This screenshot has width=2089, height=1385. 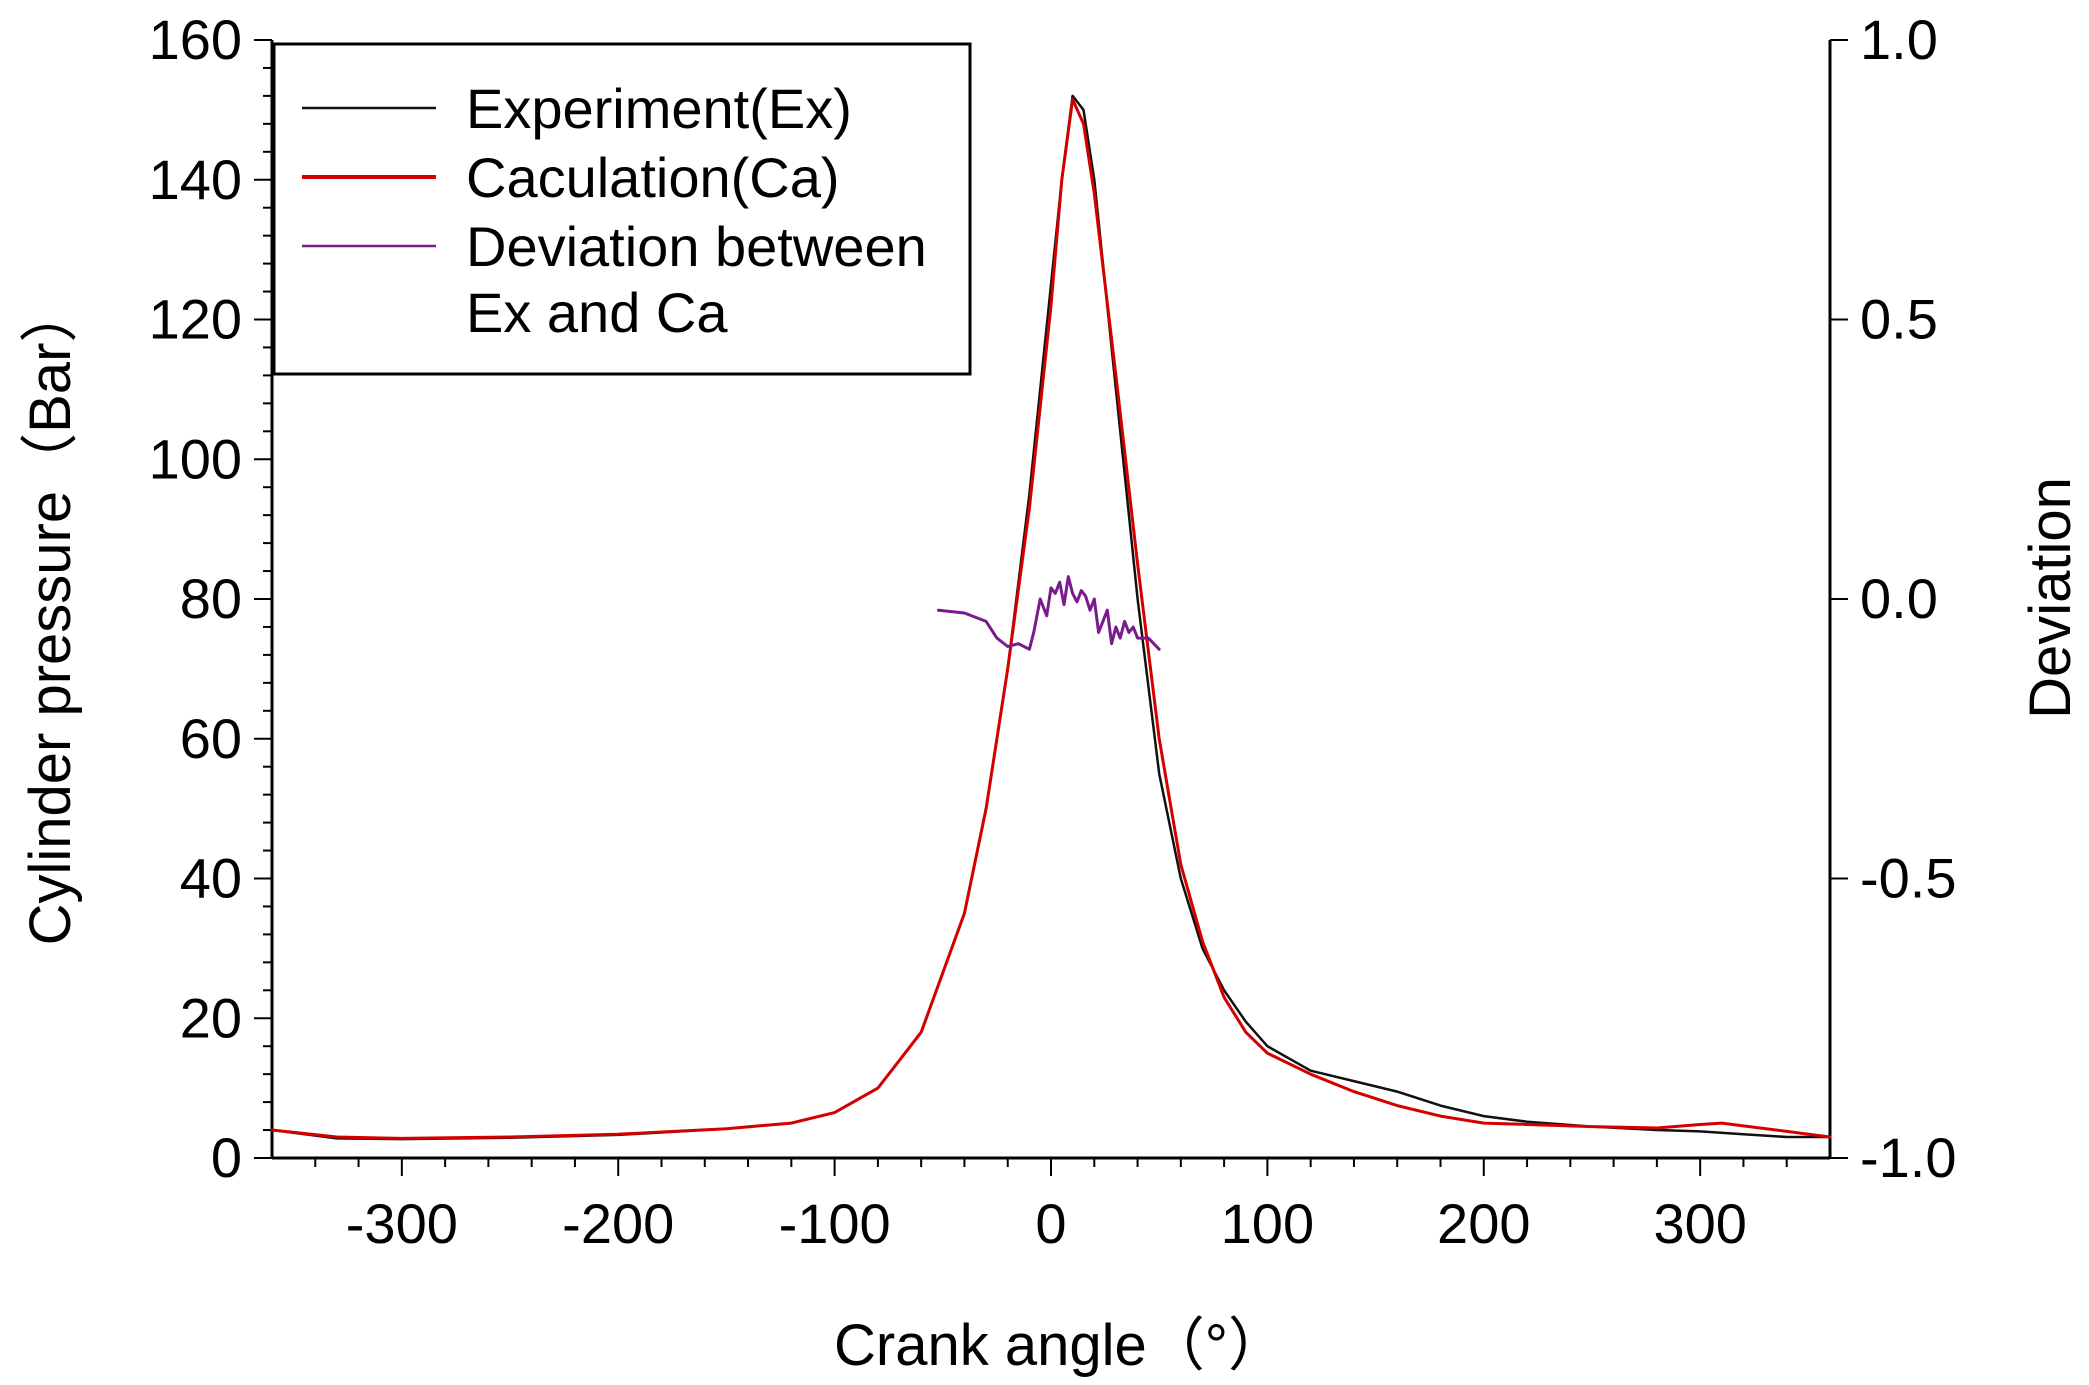 I want to click on y-tick-label: 20, so click(x=211, y=1017).